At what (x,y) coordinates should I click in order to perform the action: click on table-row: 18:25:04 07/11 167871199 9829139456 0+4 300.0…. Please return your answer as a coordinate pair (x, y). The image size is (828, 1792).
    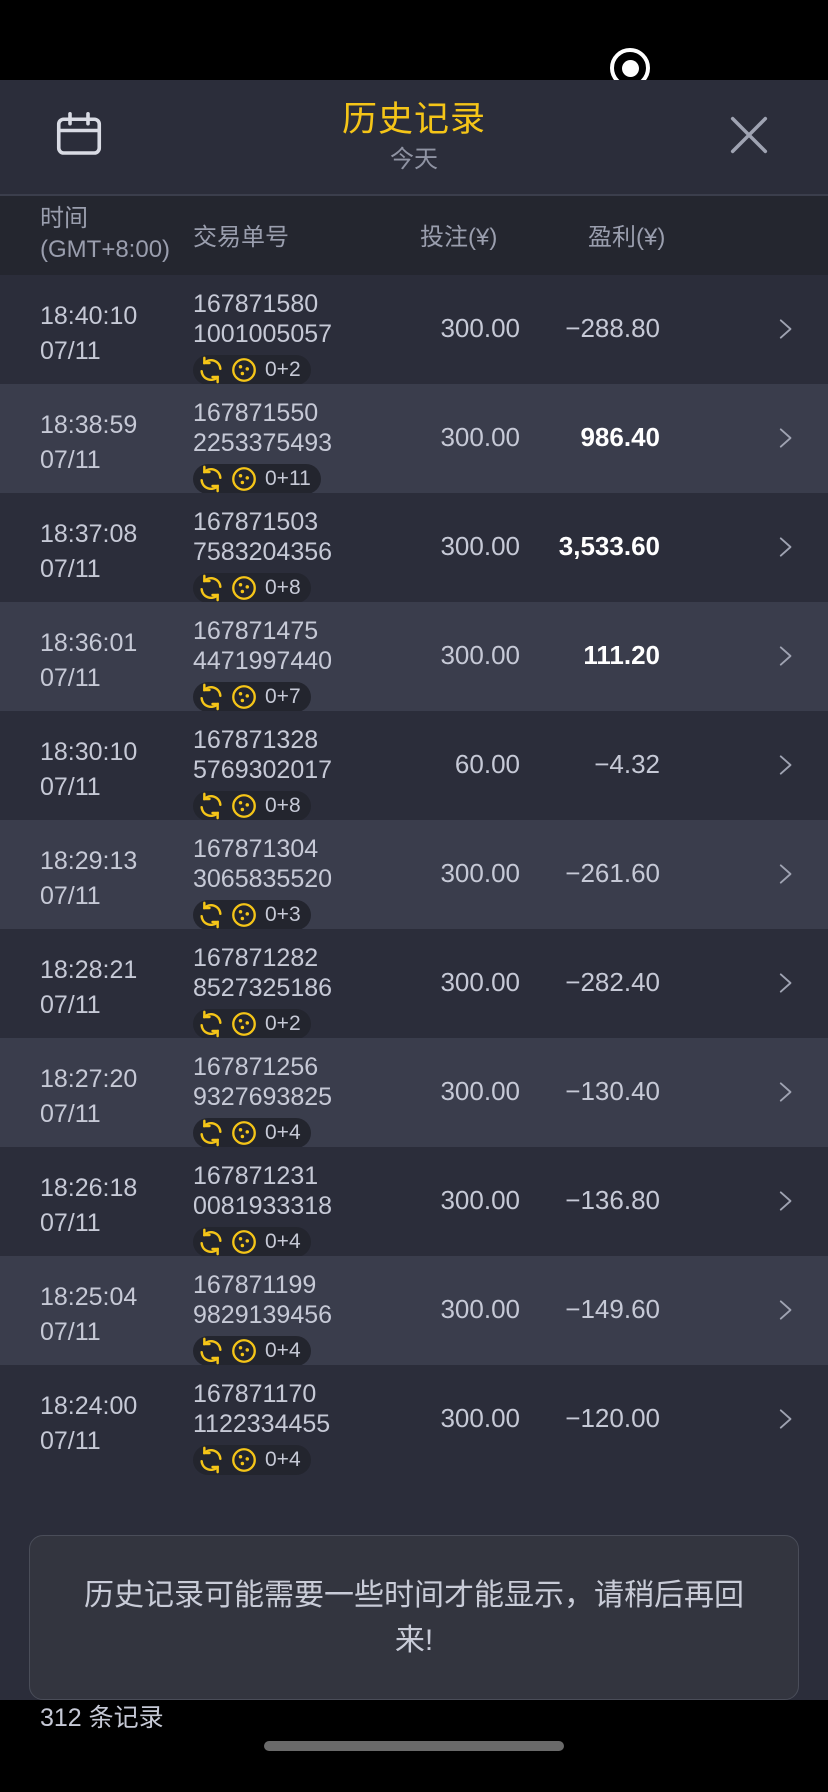
    Looking at the image, I should click on (414, 1311).